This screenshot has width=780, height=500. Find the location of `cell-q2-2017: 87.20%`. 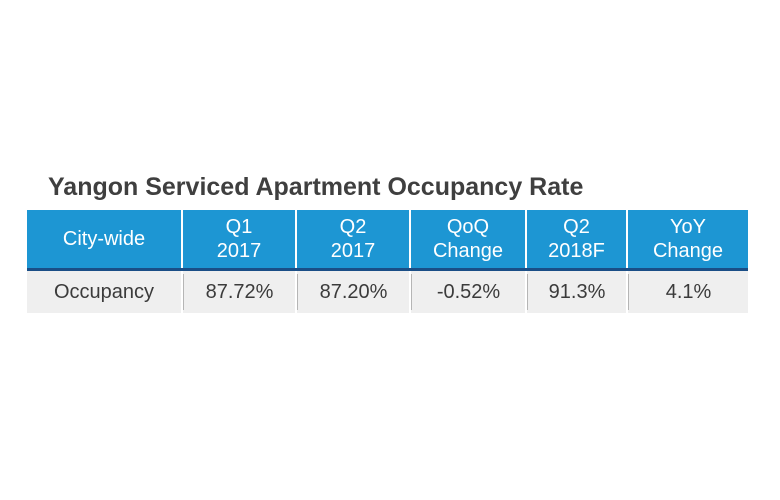

cell-q2-2017: 87.20% is located at coordinates (352, 291).